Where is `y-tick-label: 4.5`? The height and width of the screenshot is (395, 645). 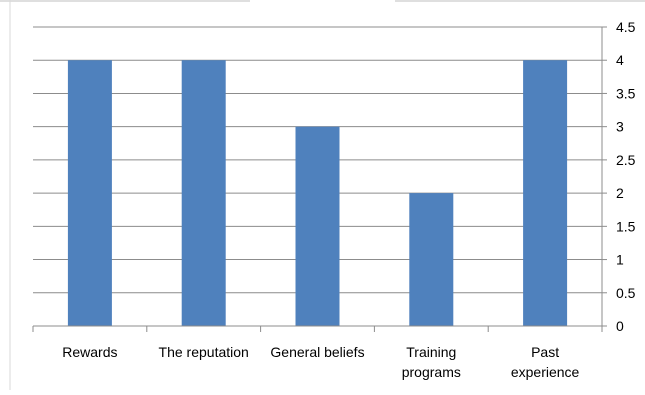 y-tick-label: 4.5 is located at coordinates (626, 27).